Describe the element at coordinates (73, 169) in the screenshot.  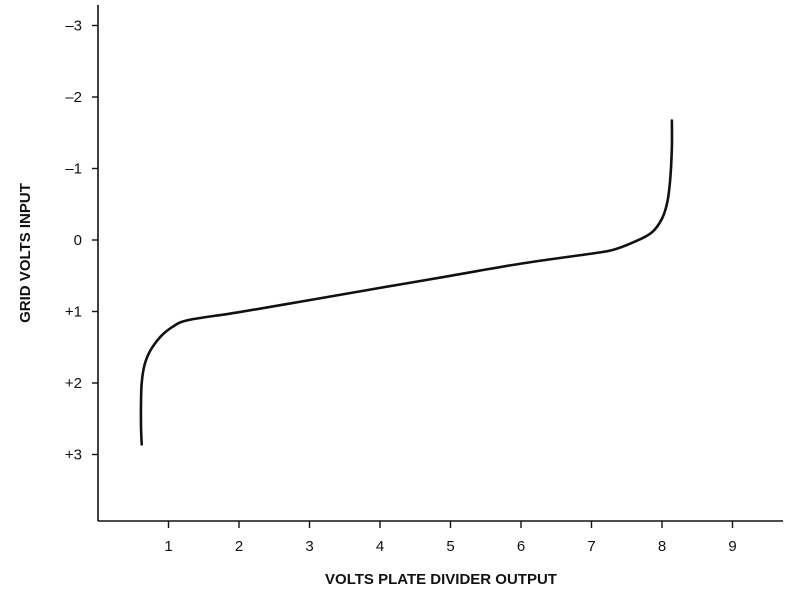
I see `y-tick-label: –1` at that location.